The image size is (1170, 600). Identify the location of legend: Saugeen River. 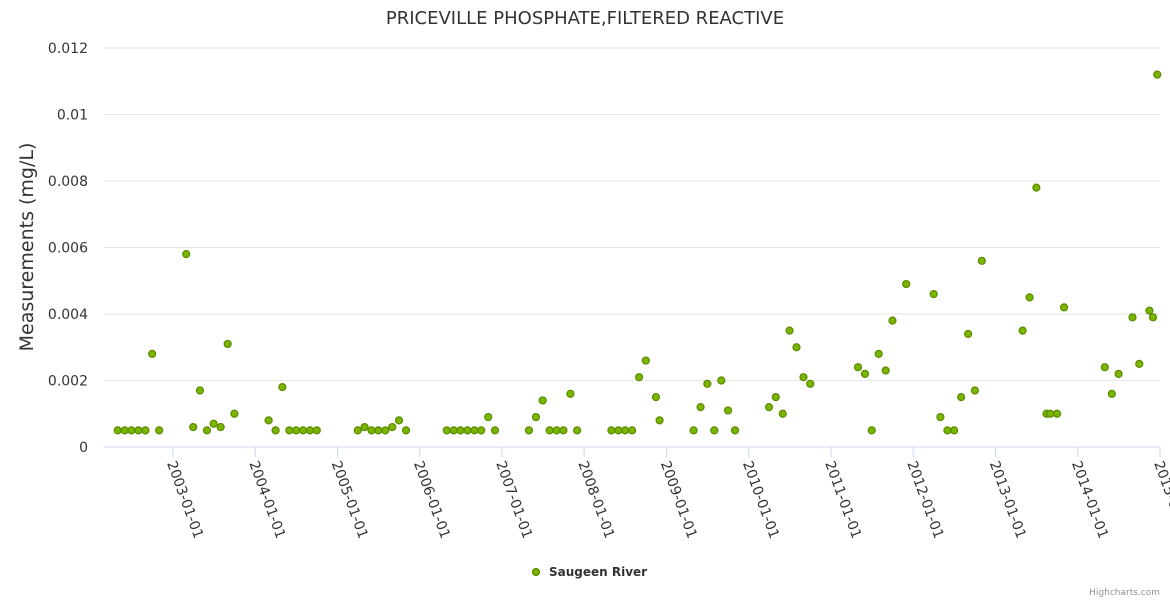
(589, 572).